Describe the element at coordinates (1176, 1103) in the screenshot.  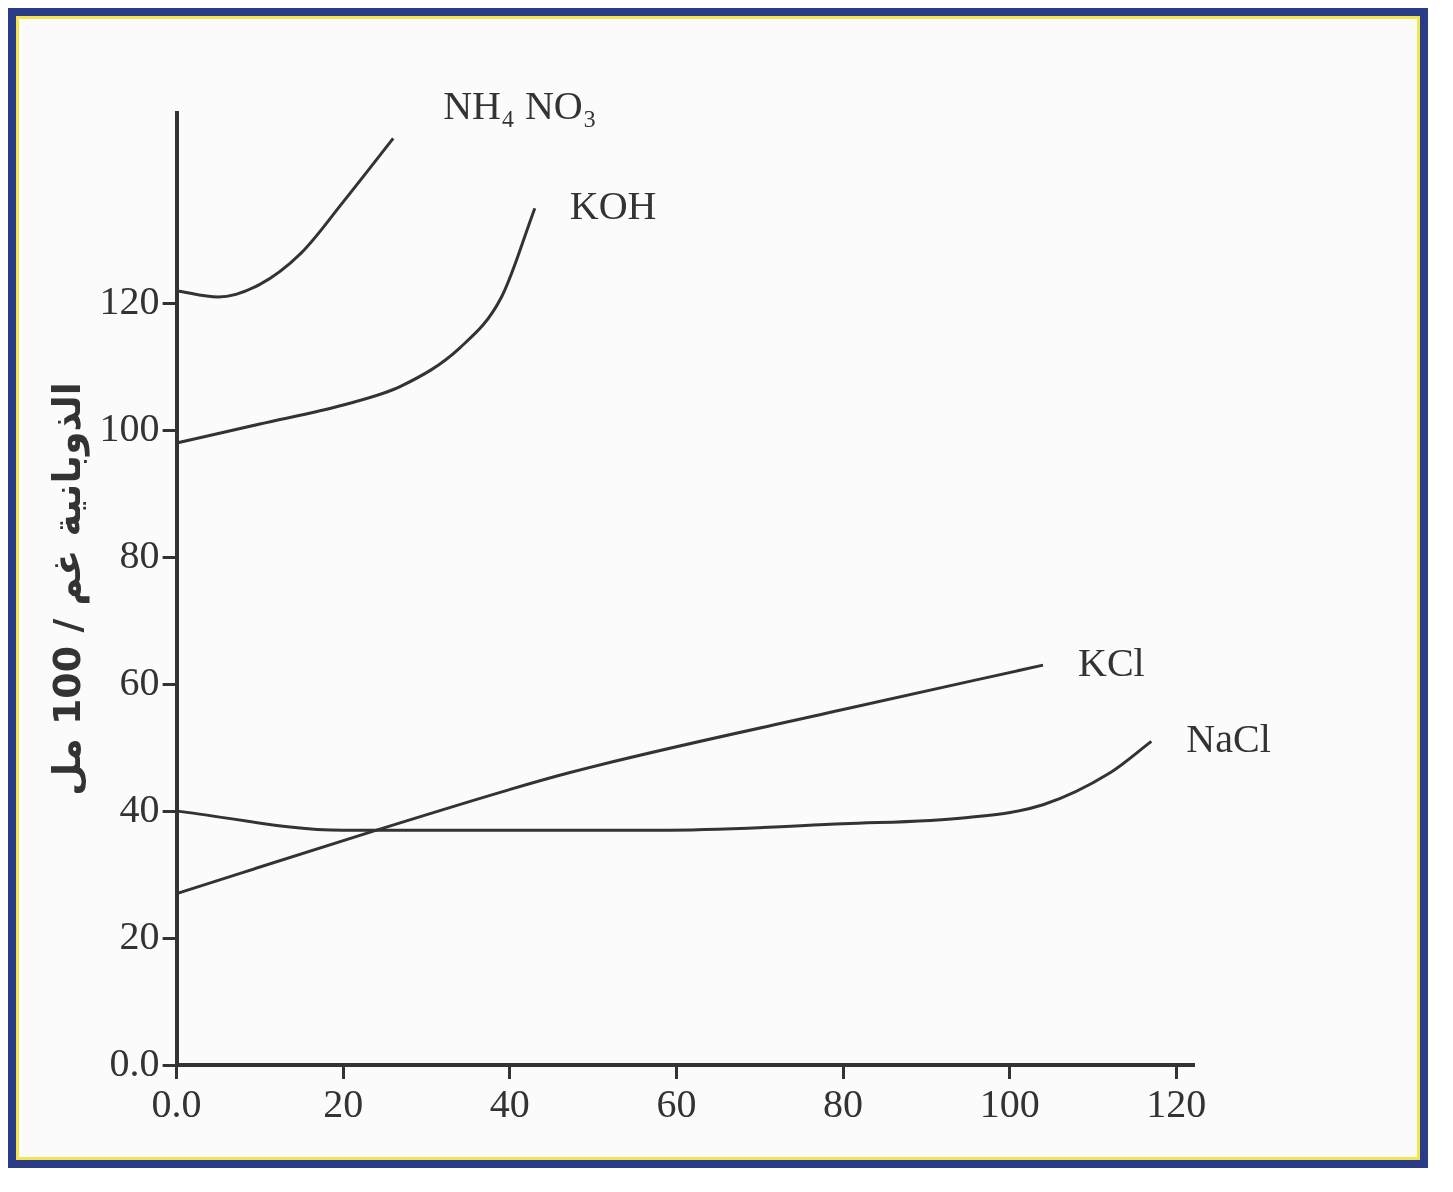
I see `x-tick-label: 120` at that location.